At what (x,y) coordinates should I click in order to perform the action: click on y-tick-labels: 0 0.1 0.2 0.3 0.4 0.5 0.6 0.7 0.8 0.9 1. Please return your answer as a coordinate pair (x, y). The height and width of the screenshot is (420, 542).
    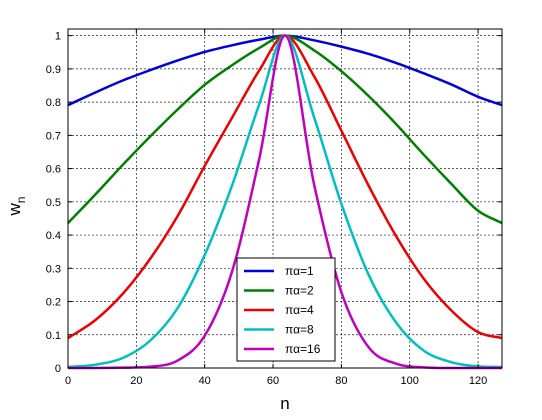
    Looking at the image, I should click on (53, 203).